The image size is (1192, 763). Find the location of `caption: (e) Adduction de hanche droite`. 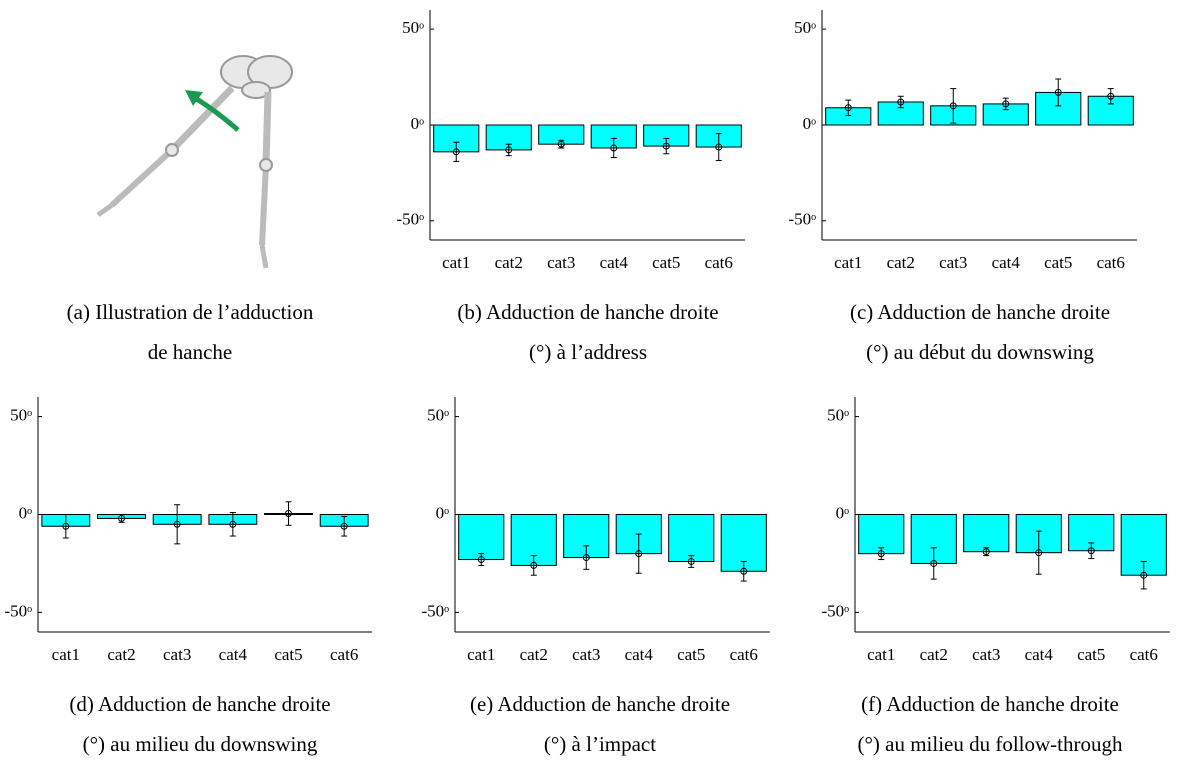

caption: (e) Adduction de hanche droite is located at coordinates (600, 704).